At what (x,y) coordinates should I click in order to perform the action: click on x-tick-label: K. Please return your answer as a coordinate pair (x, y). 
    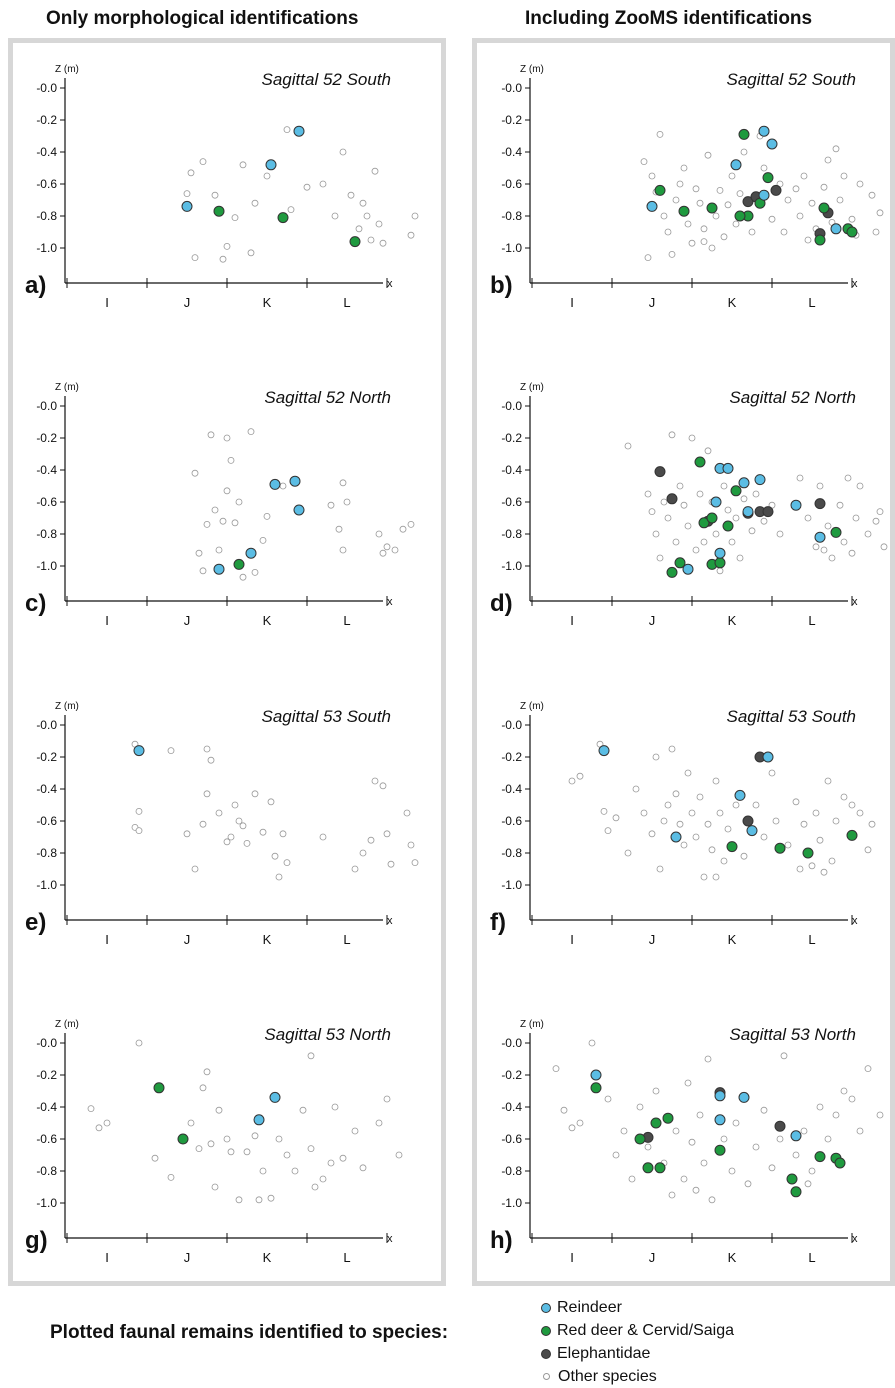
    Looking at the image, I should click on (267, 1257).